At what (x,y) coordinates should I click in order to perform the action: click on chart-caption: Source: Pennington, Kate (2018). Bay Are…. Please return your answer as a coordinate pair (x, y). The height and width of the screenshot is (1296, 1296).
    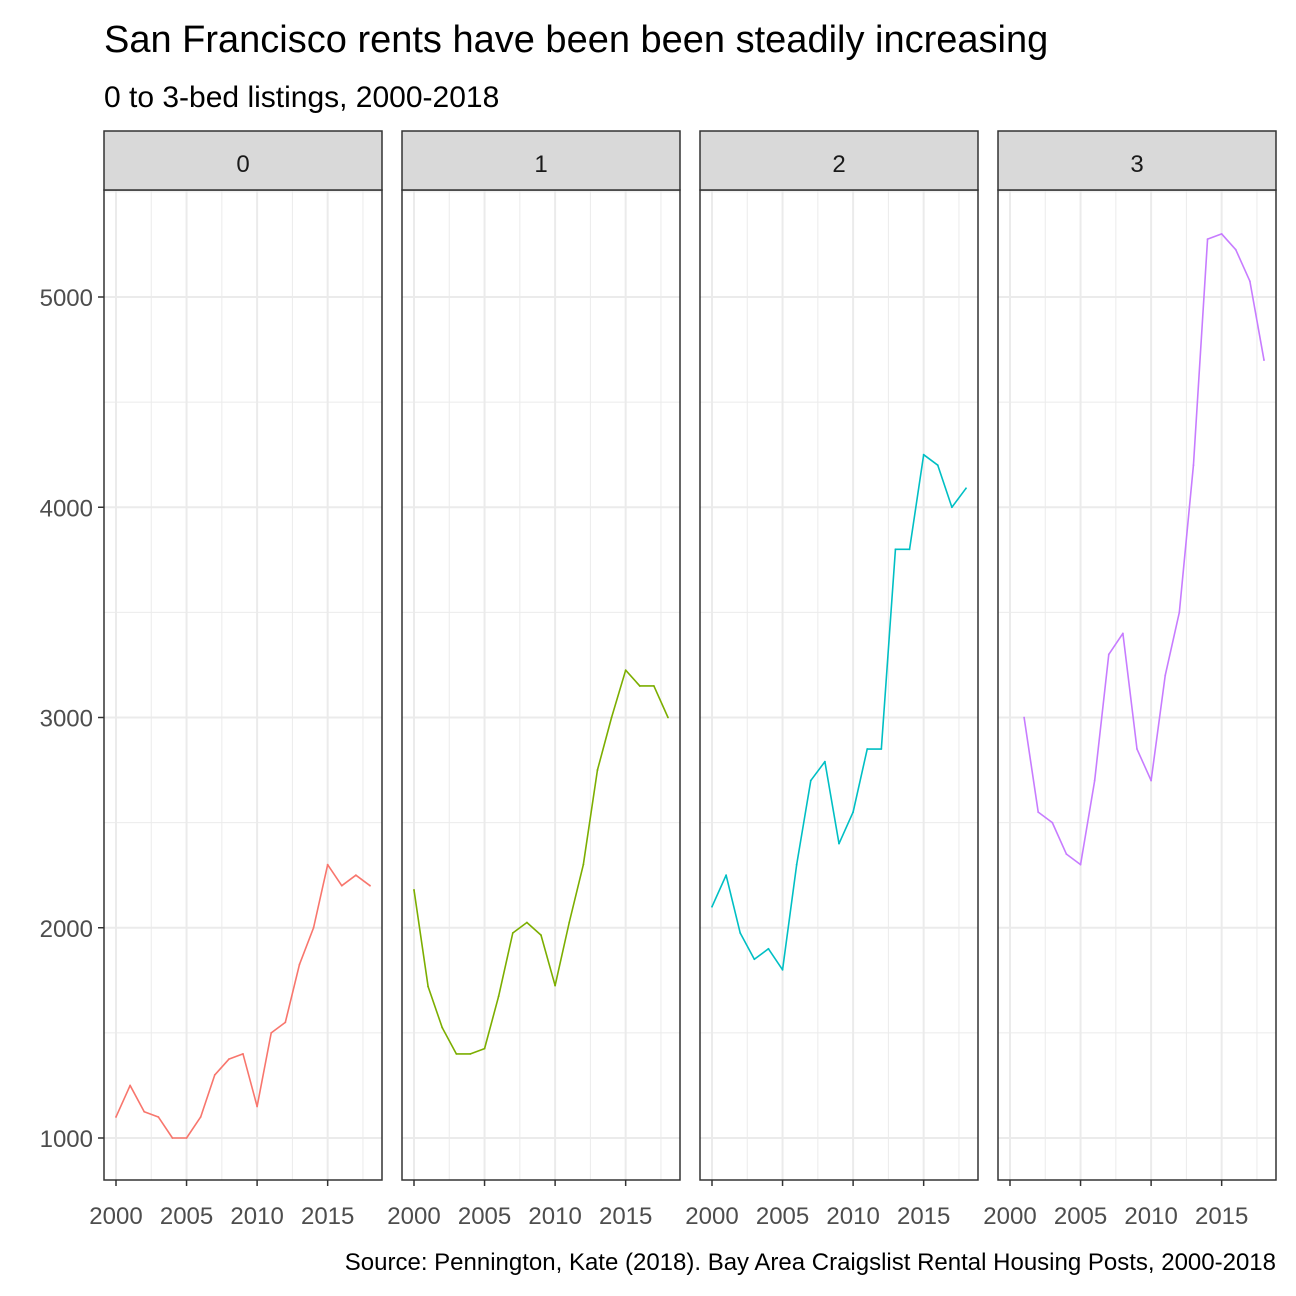
    Looking at the image, I should click on (810, 1262).